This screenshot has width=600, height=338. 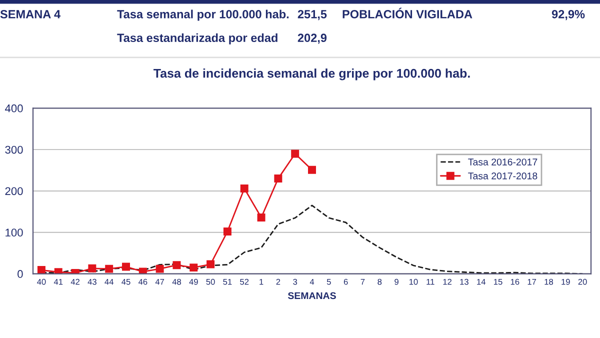 I want to click on x-tick-label: 9, so click(x=396, y=281).